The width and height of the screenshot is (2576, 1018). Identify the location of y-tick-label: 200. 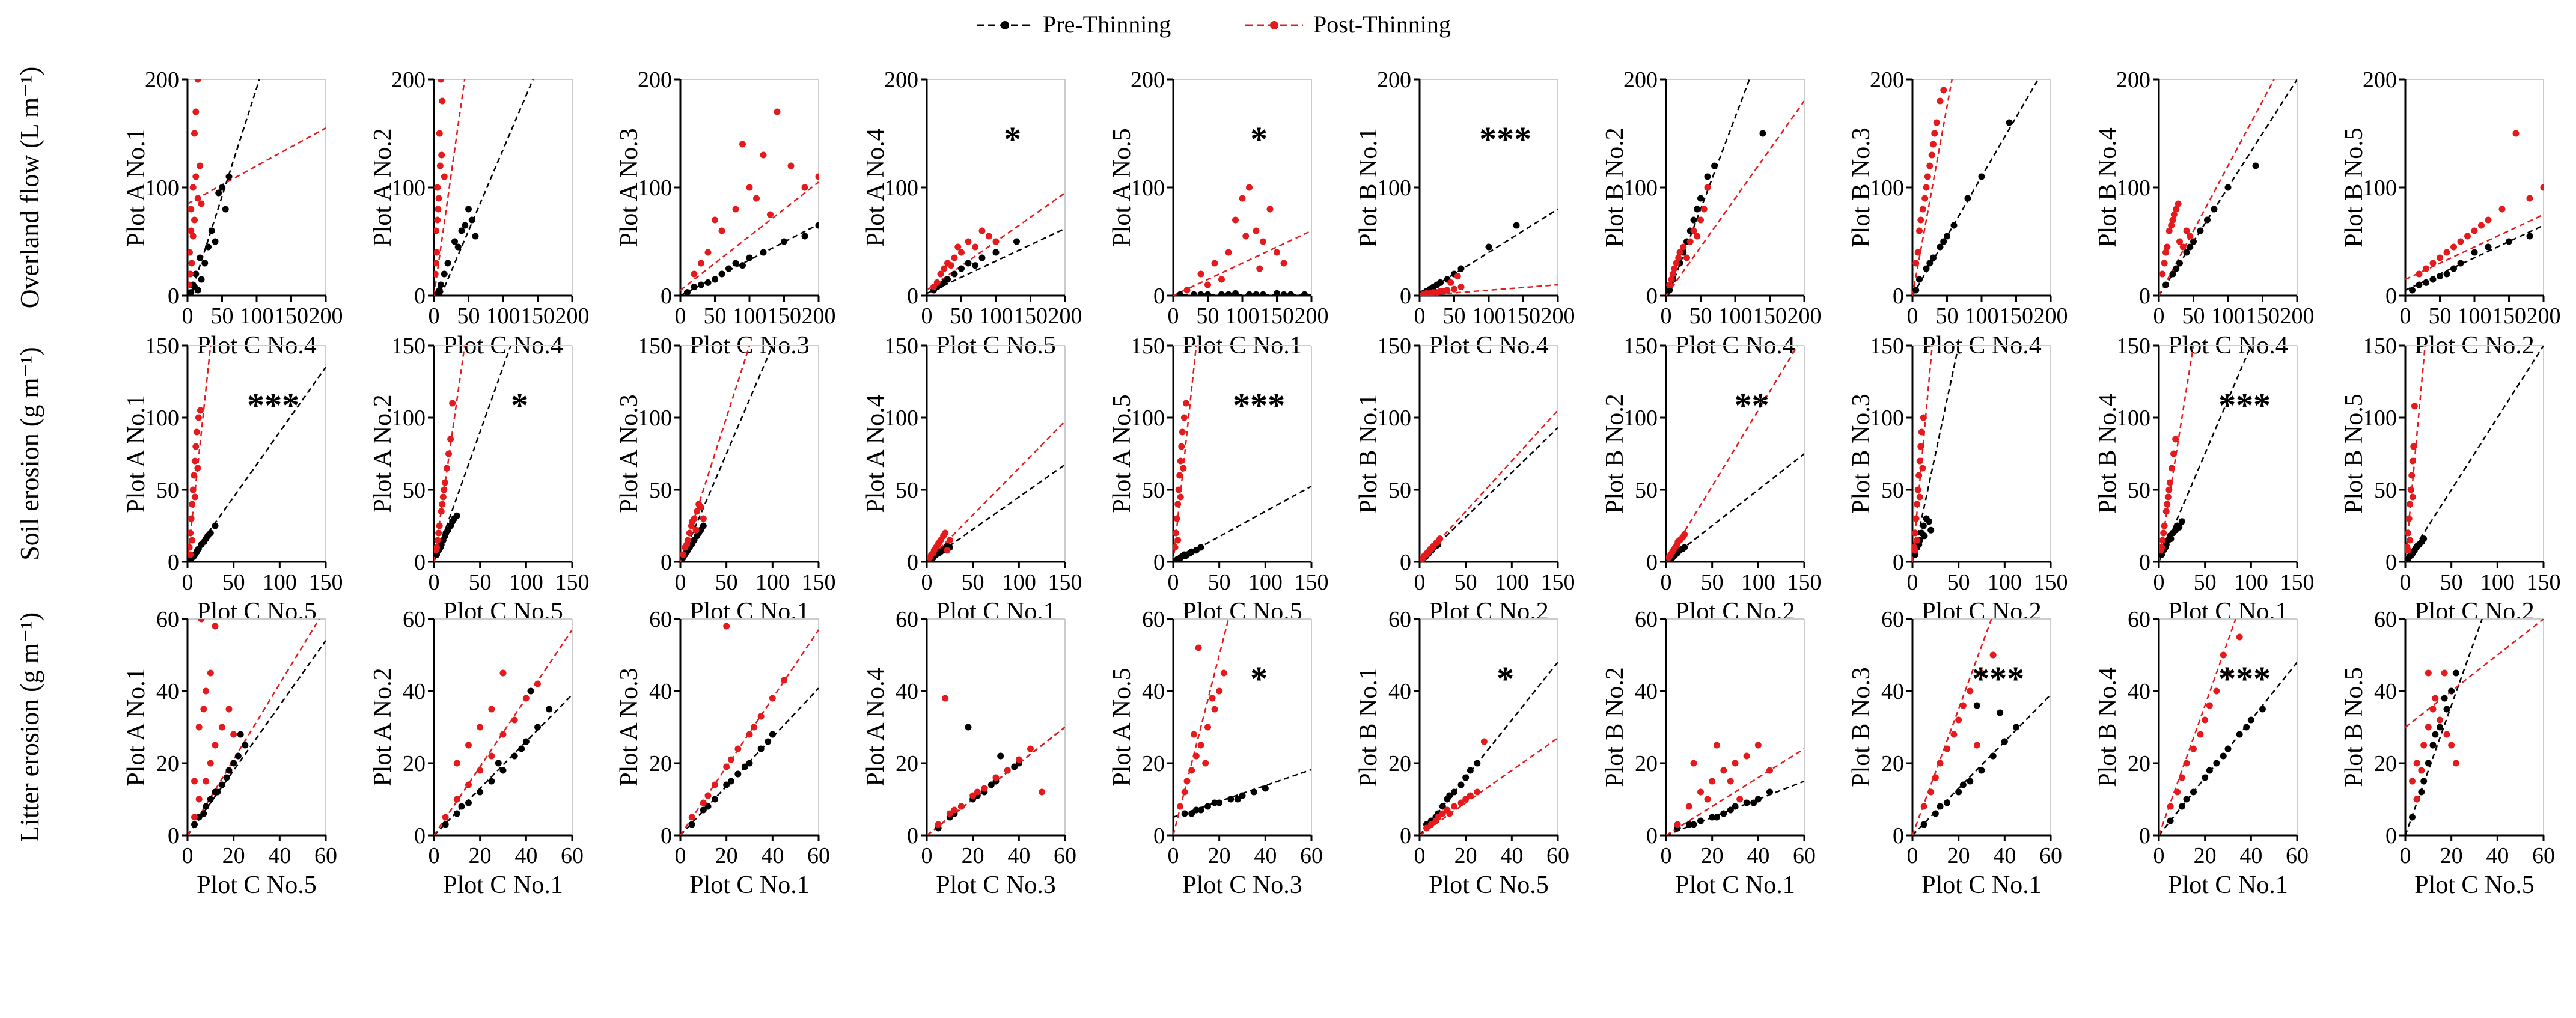
(408, 80).